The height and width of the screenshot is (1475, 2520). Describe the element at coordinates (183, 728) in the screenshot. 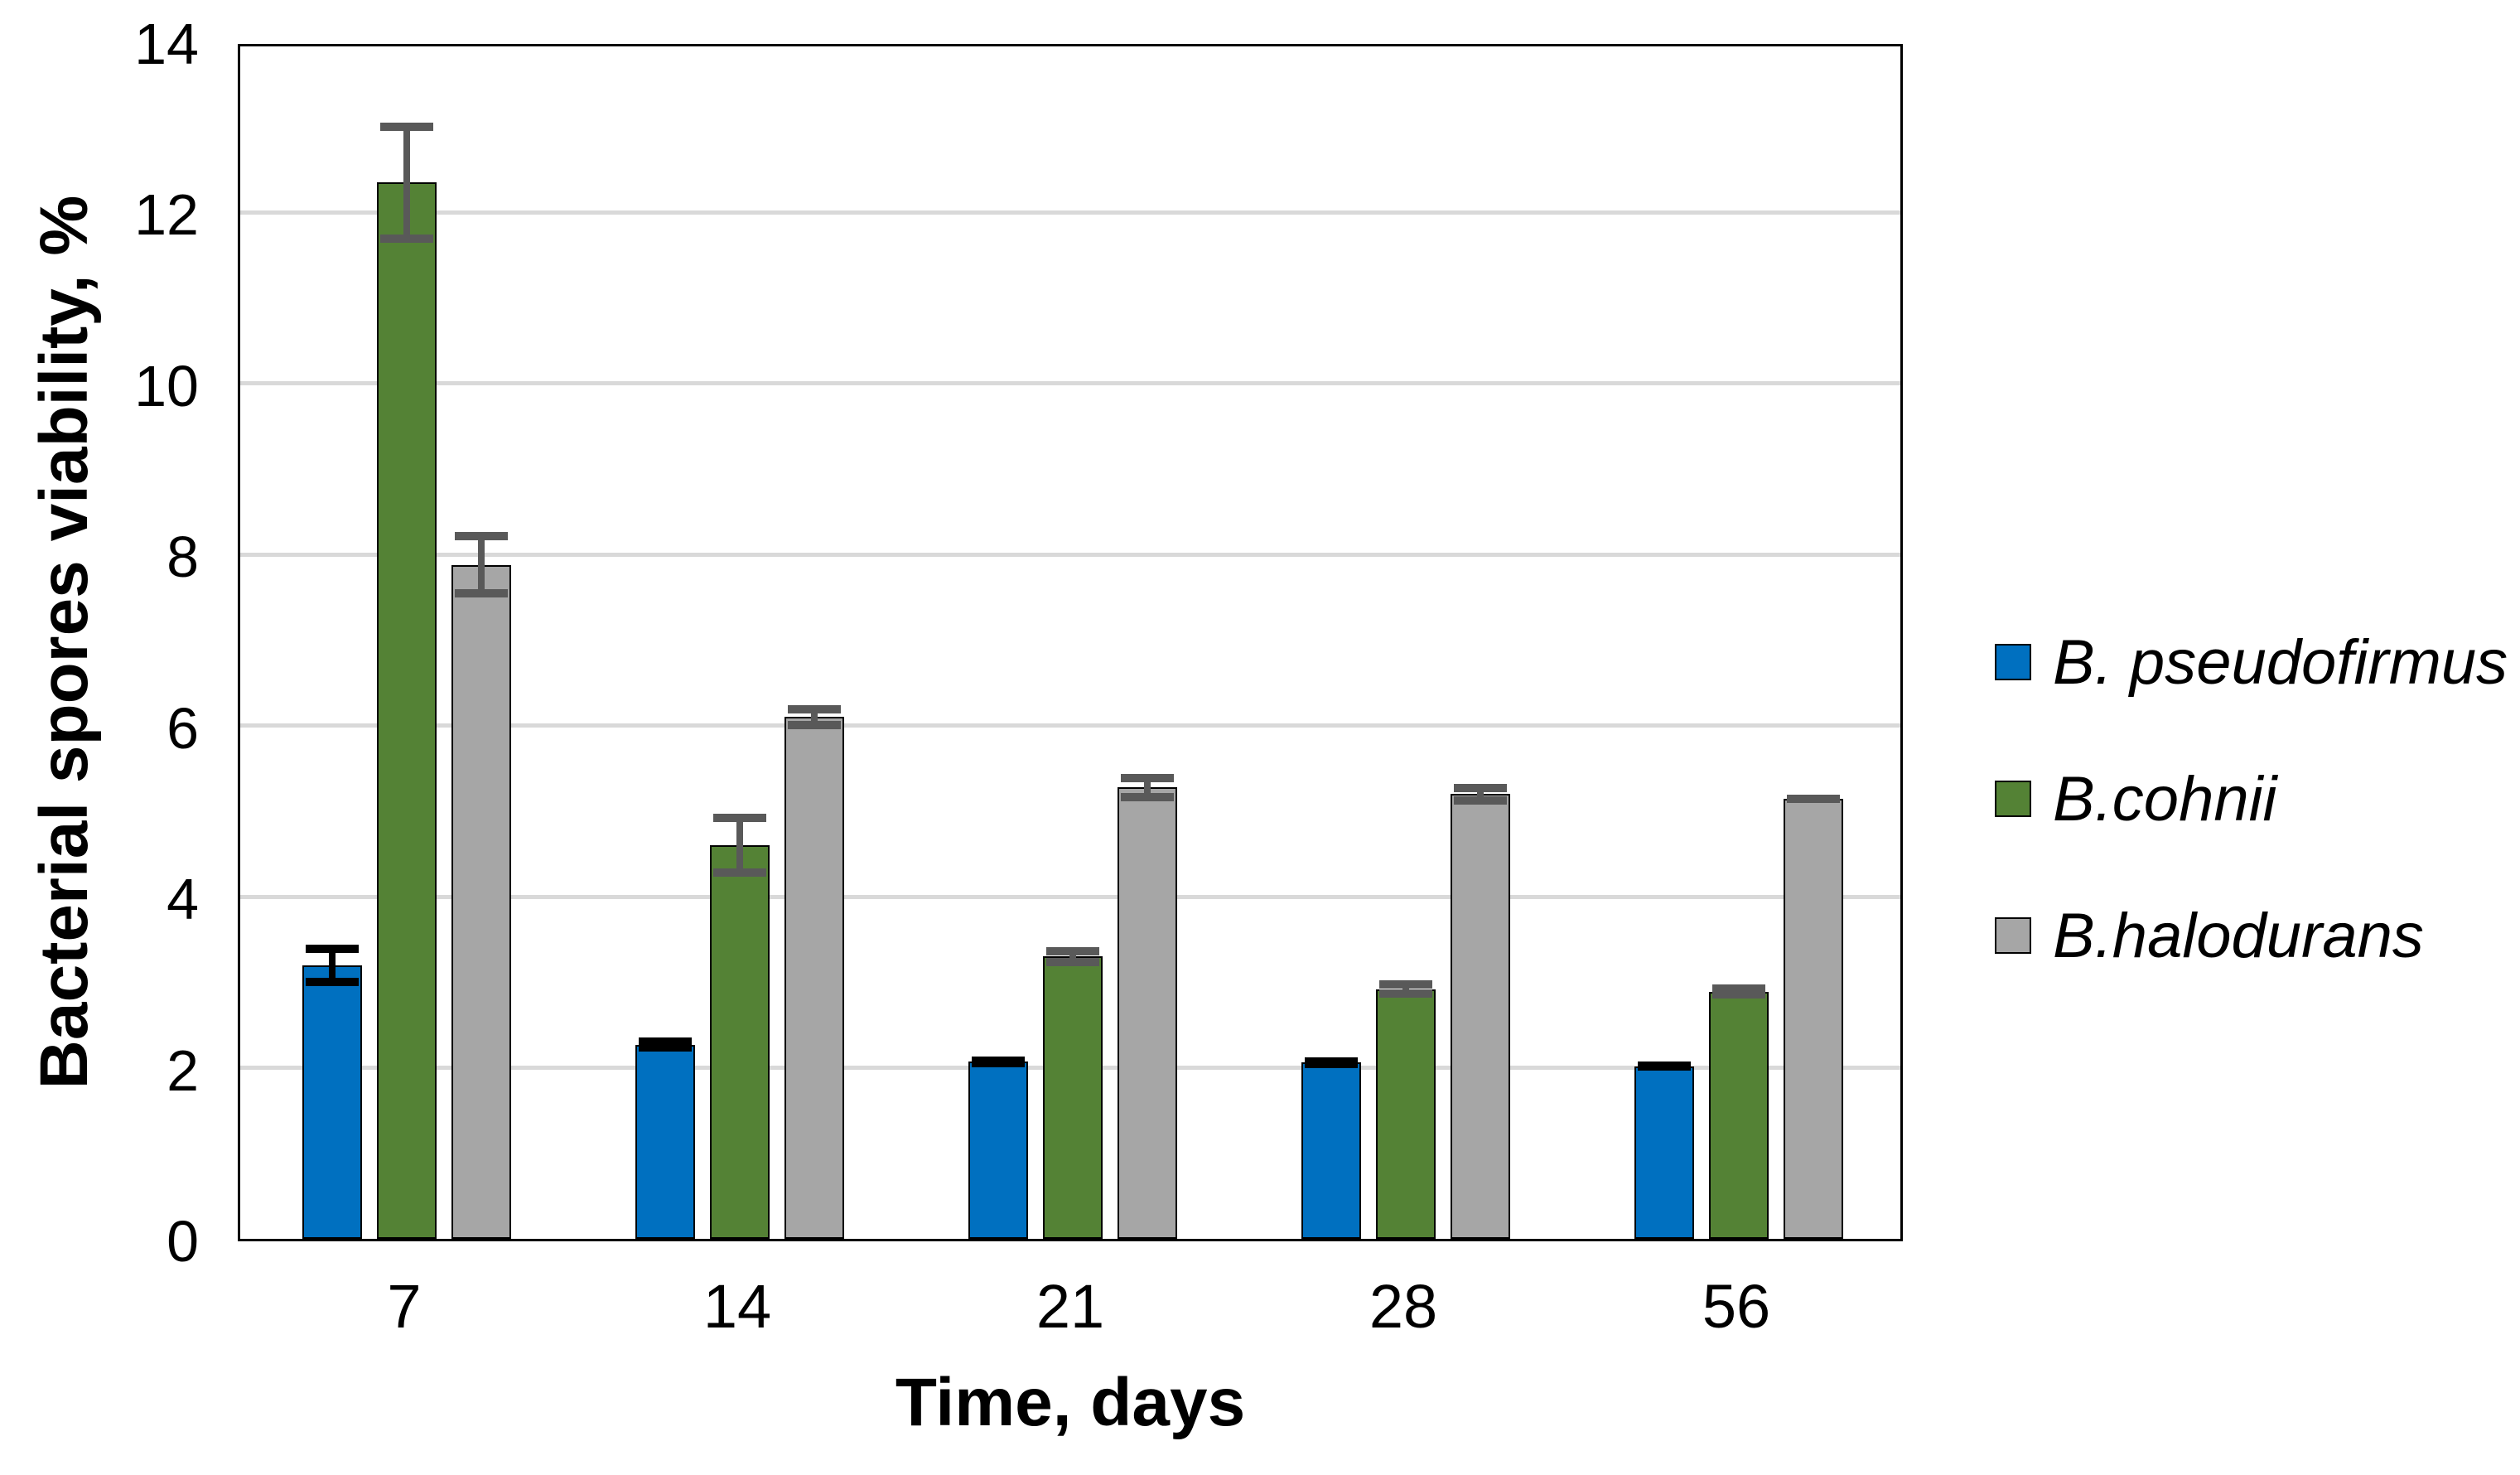

I see `y-tick-label-6: 6` at that location.